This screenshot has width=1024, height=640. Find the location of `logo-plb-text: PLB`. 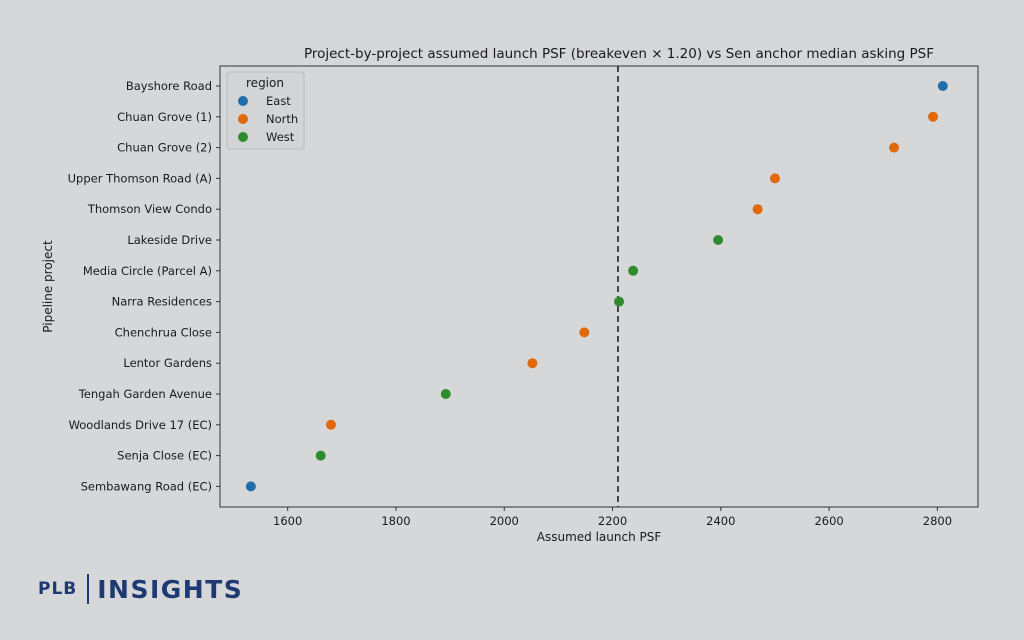

logo-plb-text: PLB is located at coordinates (58, 589).